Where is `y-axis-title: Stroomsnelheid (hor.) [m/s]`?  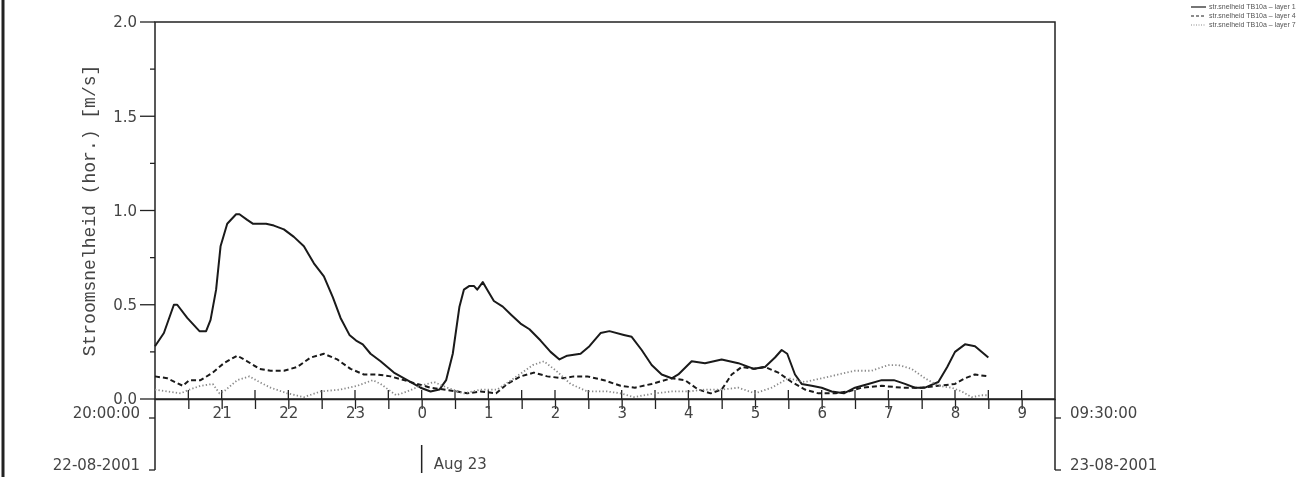
y-axis-title: Stroomsnelheid (hor.) [m/s] is located at coordinates (90, 210).